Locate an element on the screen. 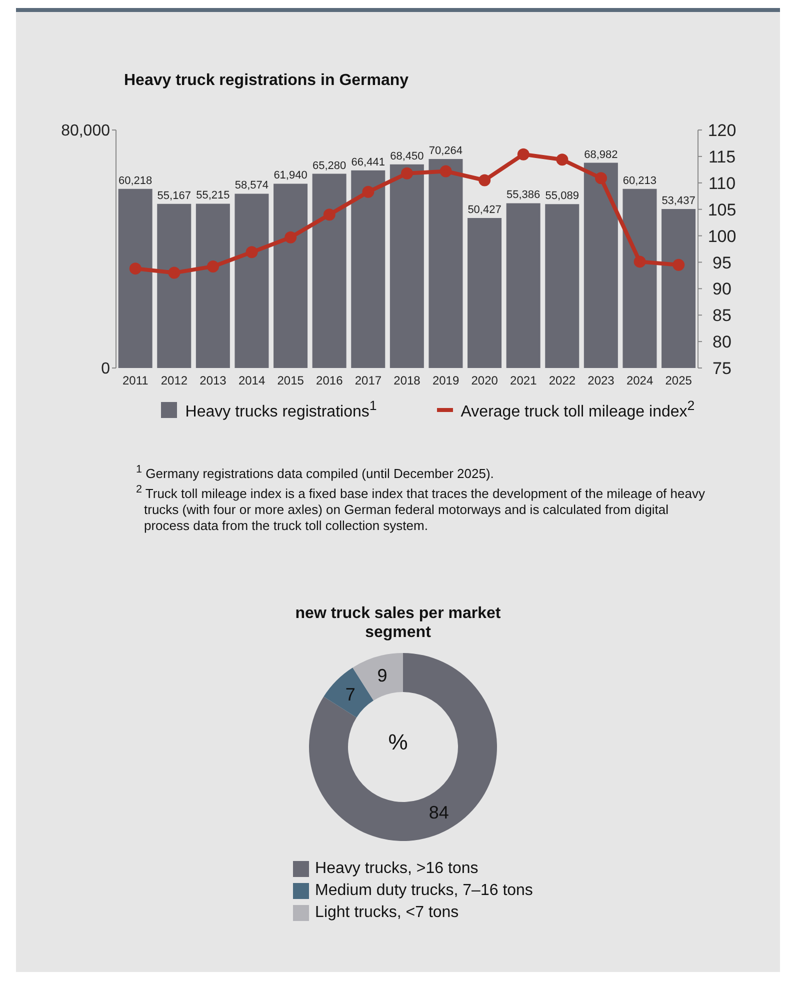 This screenshot has width=794, height=995. legend-label: Heavy trucks registrations$^{1}$ is located at coordinates (281, 410).